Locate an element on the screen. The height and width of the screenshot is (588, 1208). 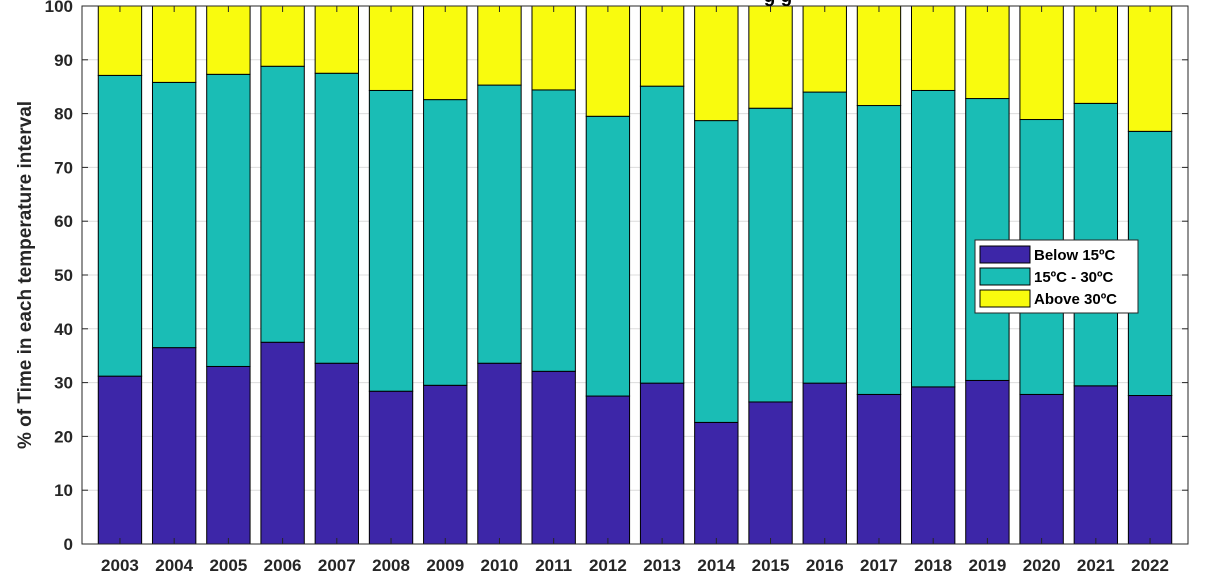
y-tick-label: 10 is located at coordinates (63, 490).